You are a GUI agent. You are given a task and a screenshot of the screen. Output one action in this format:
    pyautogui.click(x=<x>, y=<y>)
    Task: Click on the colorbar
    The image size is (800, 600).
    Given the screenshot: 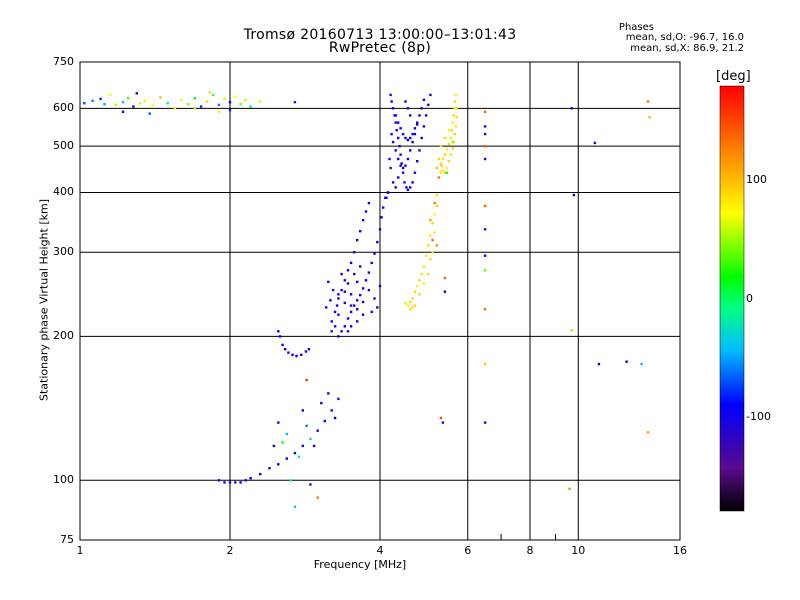 What is the action you would take?
    pyautogui.click(x=732, y=298)
    